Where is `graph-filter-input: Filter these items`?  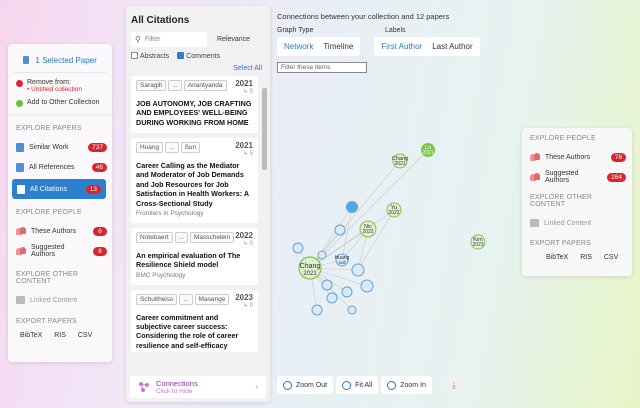 graph-filter-input: Filter these items is located at coordinates (322, 67).